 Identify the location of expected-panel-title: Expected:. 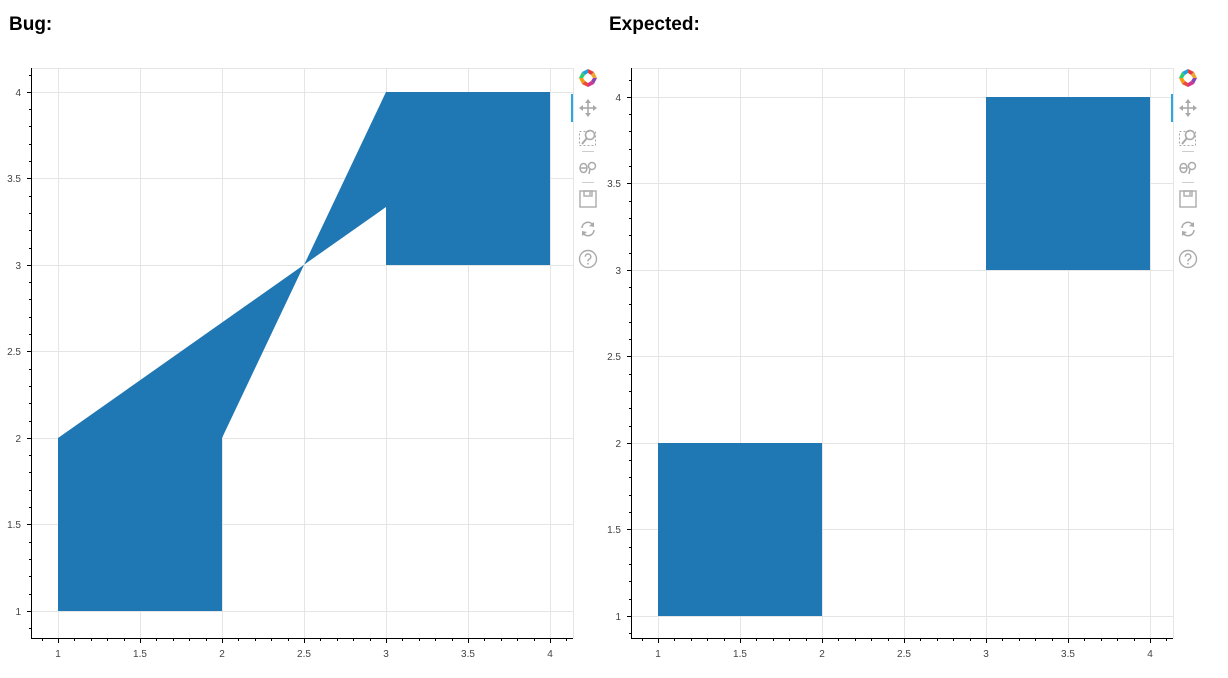
(654, 24).